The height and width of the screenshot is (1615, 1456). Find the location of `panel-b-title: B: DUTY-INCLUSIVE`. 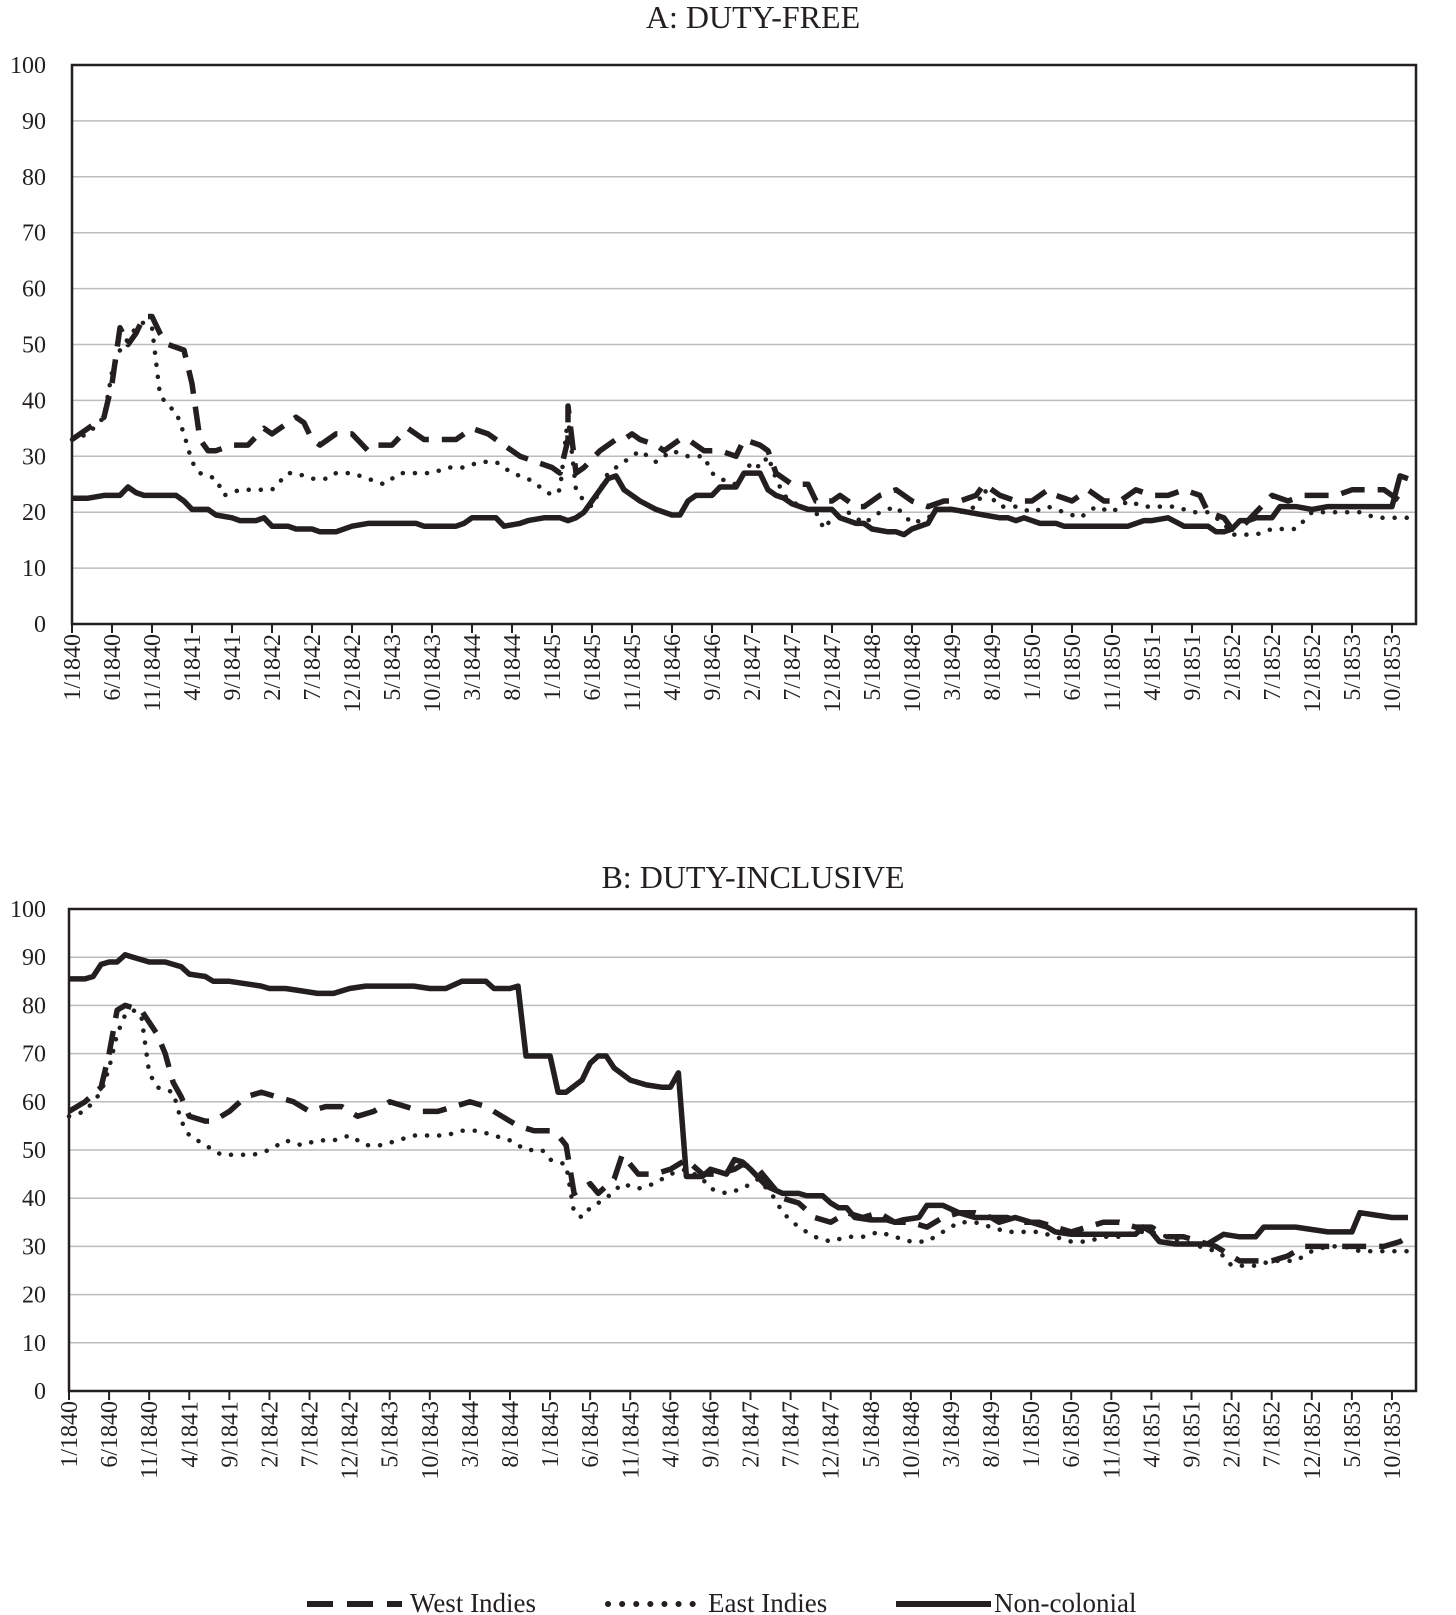

panel-b-title: B: DUTY-INCLUSIVE is located at coordinates (752, 877).